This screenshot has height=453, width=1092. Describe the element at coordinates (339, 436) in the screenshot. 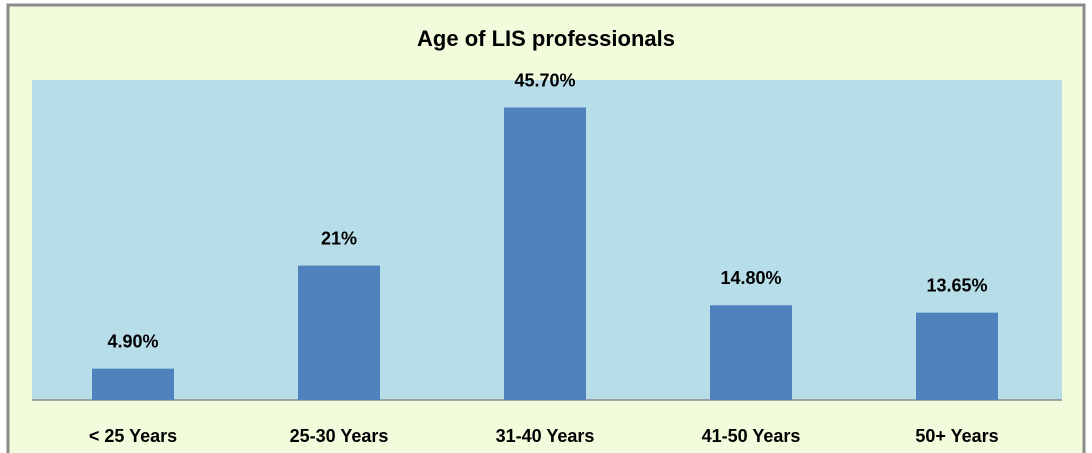

I see `x-tick-label: 25-30 Years` at that location.